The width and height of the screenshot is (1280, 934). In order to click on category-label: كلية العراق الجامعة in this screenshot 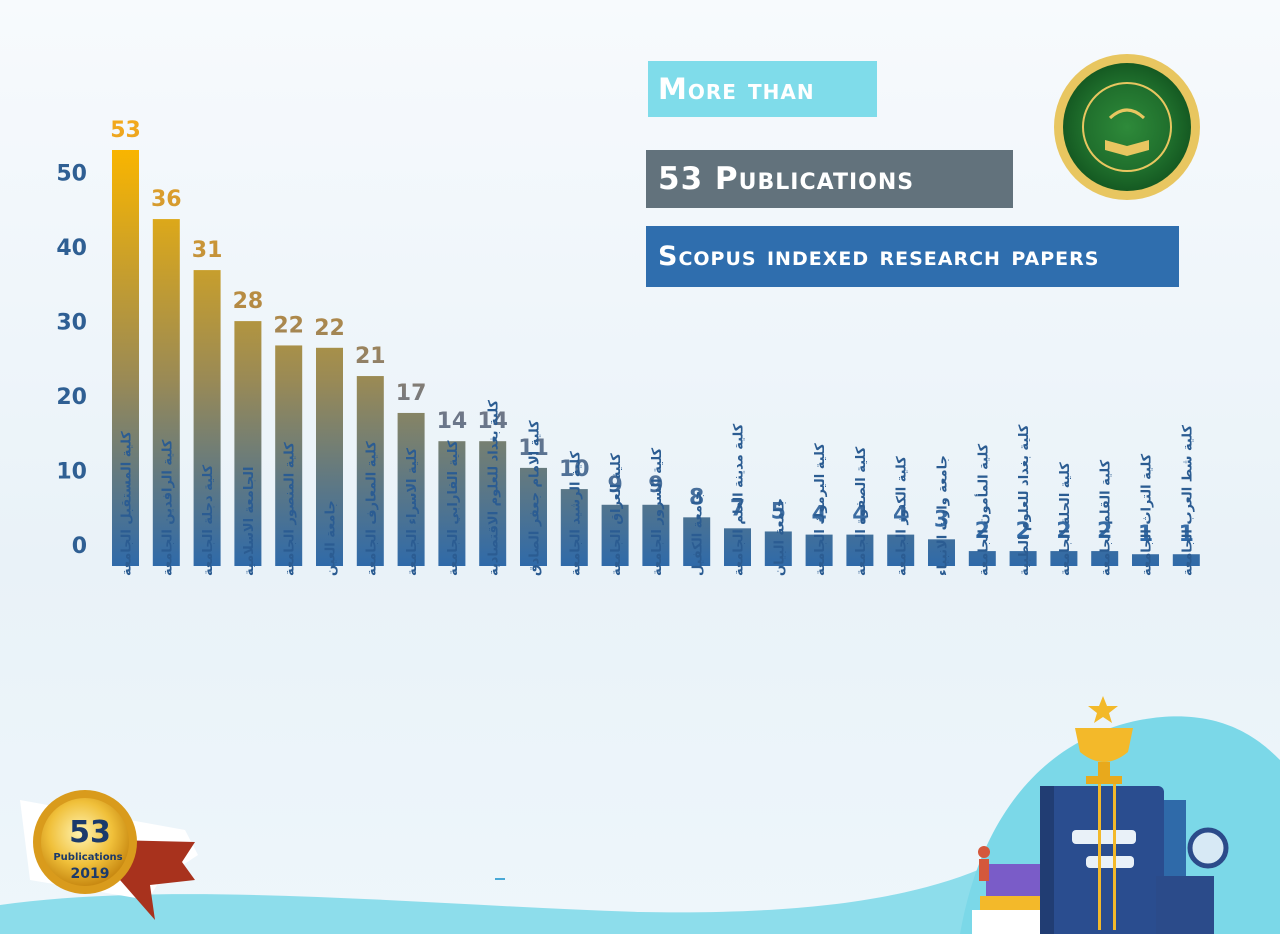, I will do `click(616, 514)`.